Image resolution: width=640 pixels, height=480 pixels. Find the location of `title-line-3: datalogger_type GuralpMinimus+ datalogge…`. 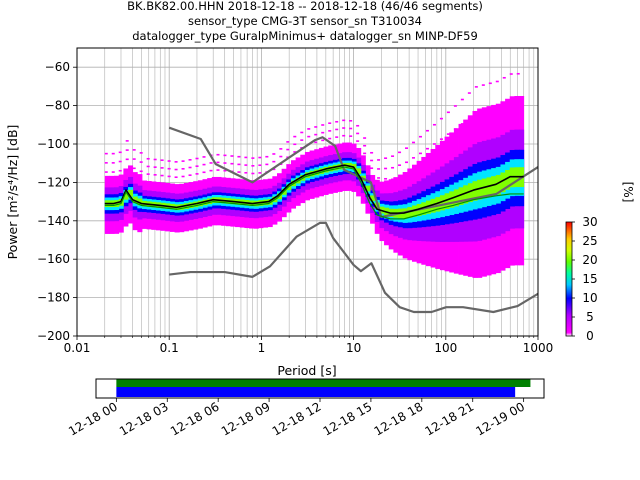

title-line-3: datalogger_type GuralpMinimus+ datalogge… is located at coordinates (305, 36).